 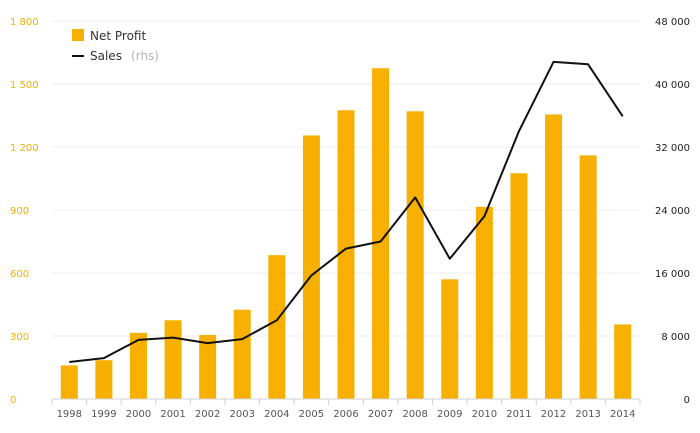 I want to click on bar-net-profit-2001, so click(x=173, y=359).